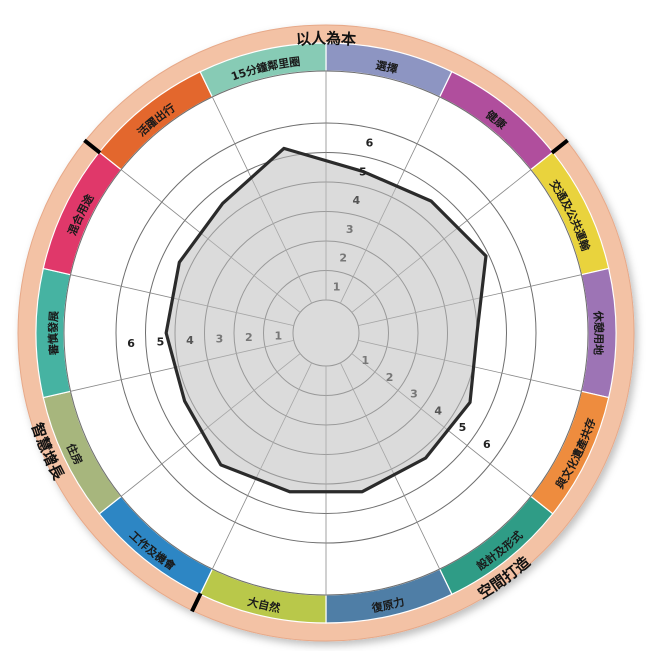  I want to click on tick-label-lower-right: 2, so click(390, 377).